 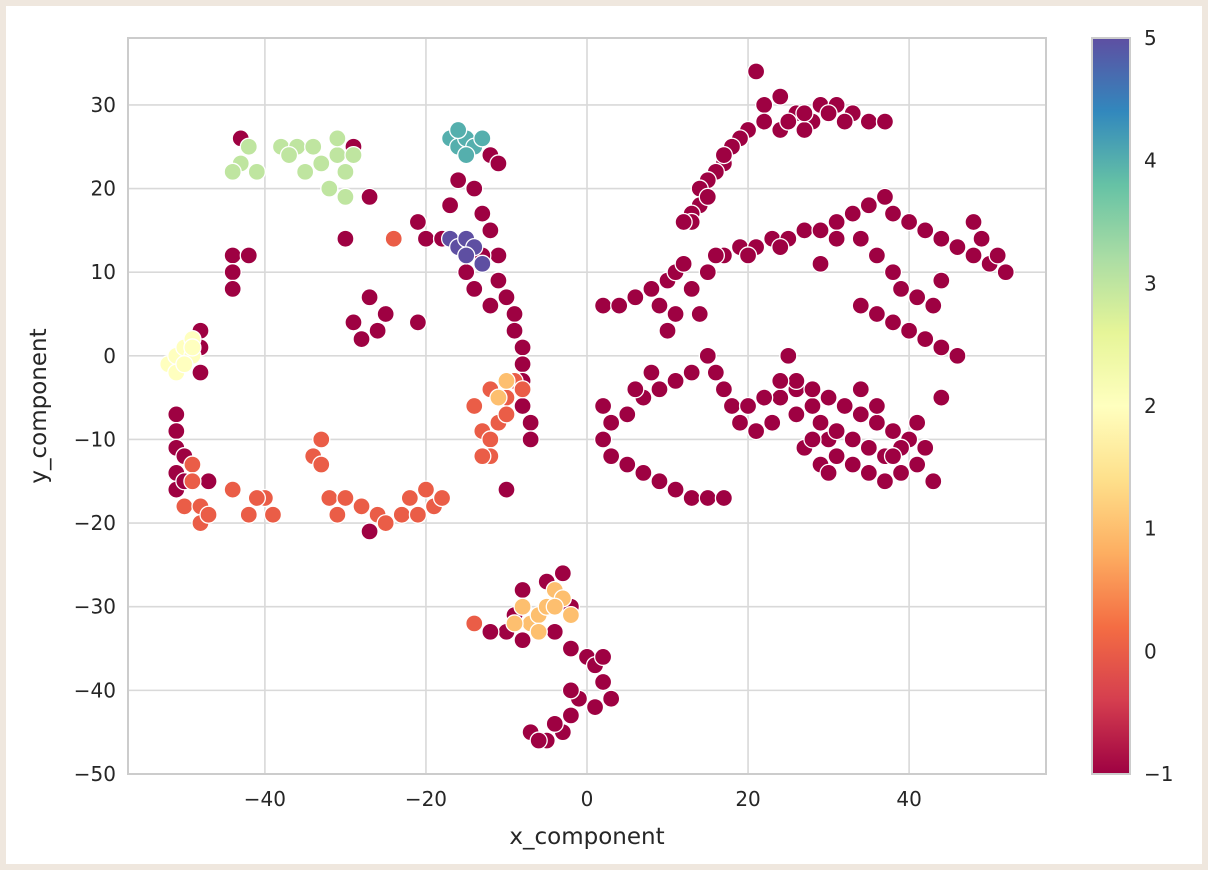 What do you see at coordinates (1150, 283) in the screenshot?
I see `colorbar-tick-label: 3` at bounding box center [1150, 283].